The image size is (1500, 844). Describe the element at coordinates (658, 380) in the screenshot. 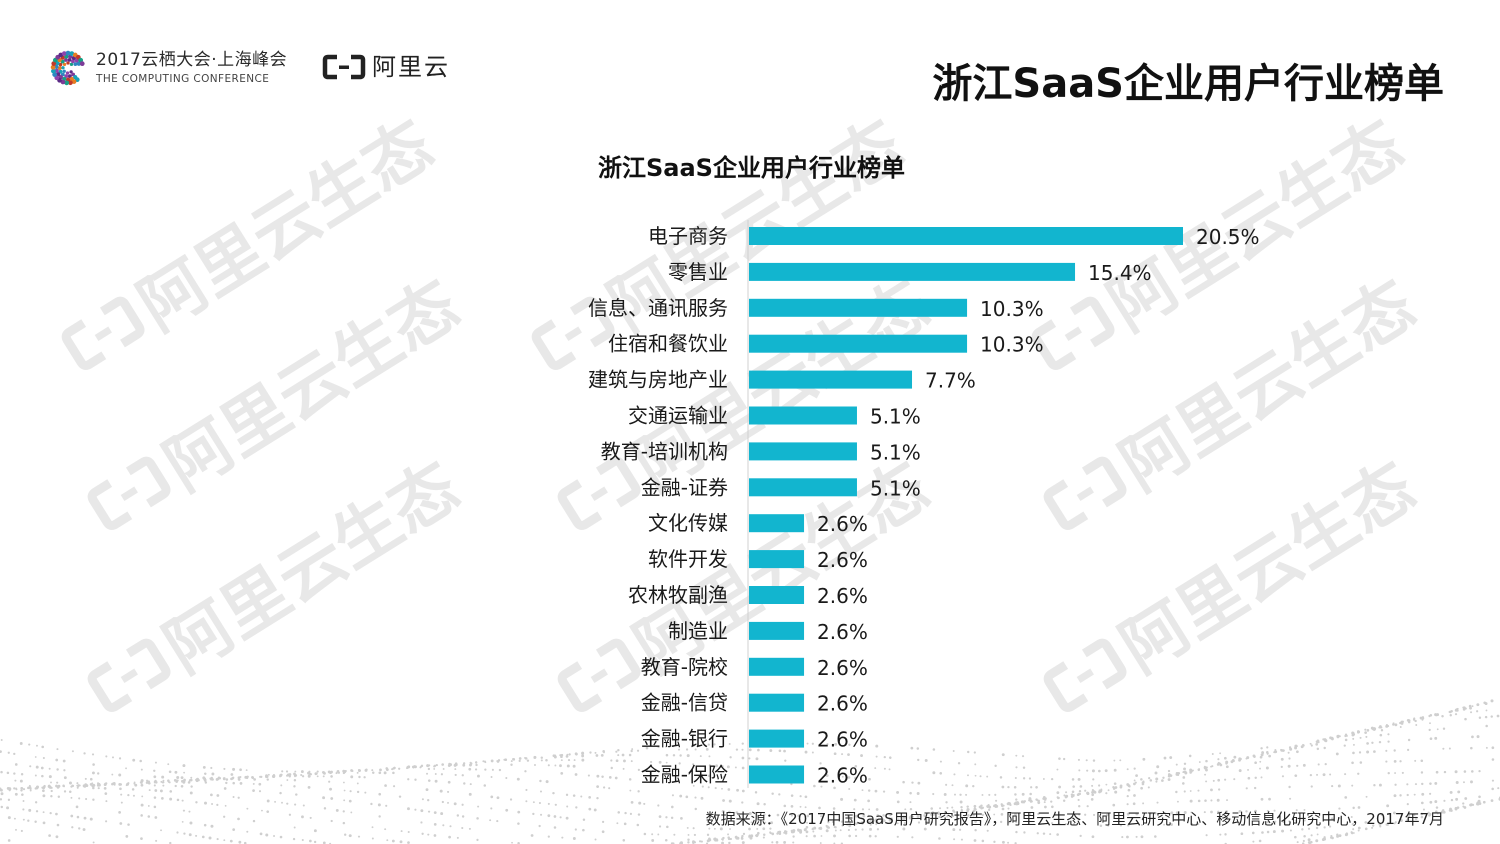

I see `category-label: 建筑与房地产业` at that location.